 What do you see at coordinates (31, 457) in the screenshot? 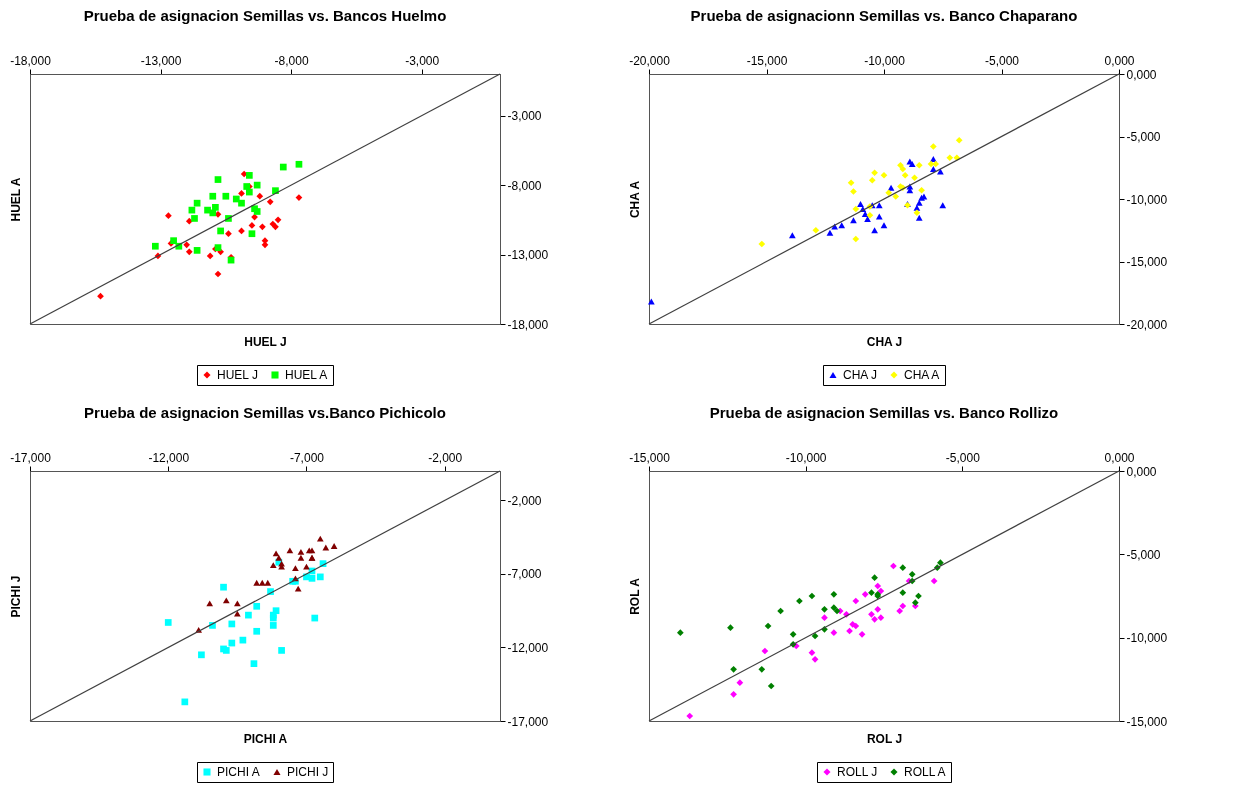
I see `x-tick-label: -17,000` at bounding box center [31, 457].